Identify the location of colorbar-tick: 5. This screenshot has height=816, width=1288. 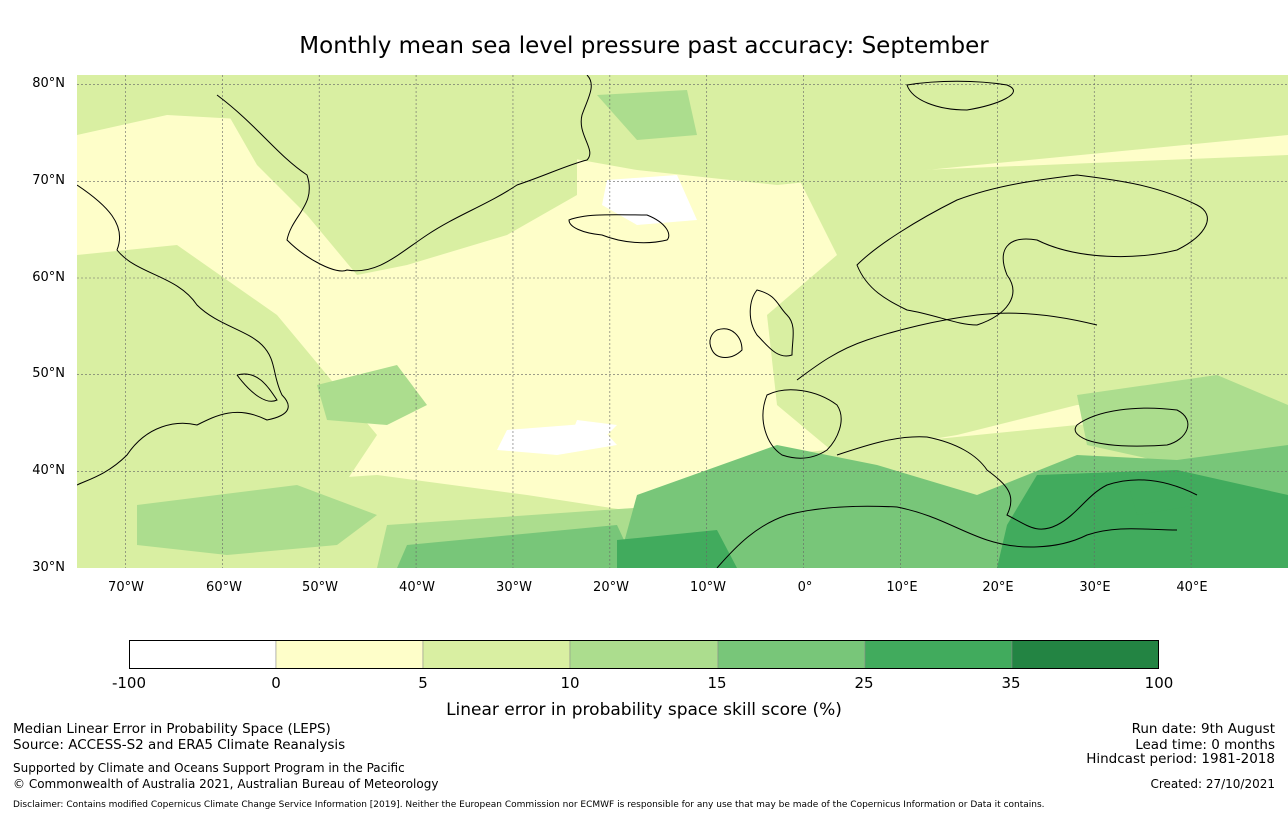
(423, 683).